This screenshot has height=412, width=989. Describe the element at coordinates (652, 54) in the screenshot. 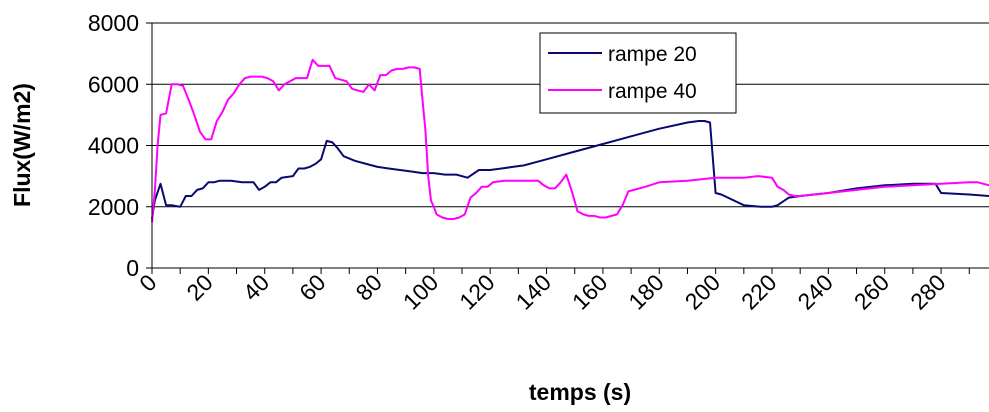

I see `legend-label-rampe-20: rampe 20` at that location.